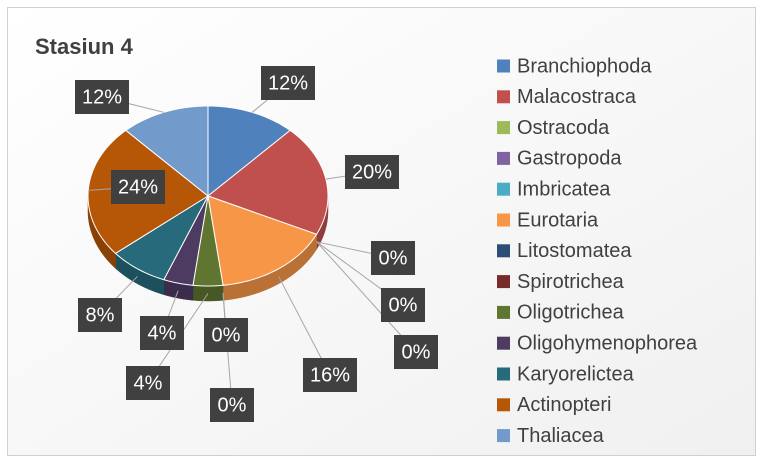  What do you see at coordinates (571, 282) in the screenshot?
I see `legend-label: Spirotrichea` at bounding box center [571, 282].